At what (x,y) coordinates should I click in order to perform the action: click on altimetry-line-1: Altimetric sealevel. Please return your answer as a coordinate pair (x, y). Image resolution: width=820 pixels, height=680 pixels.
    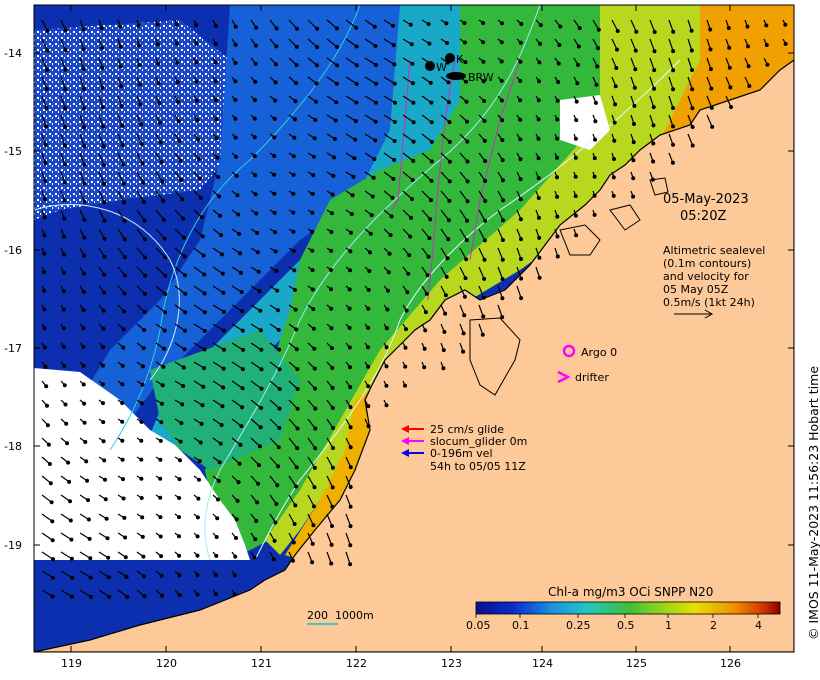
    Looking at the image, I should click on (714, 250).